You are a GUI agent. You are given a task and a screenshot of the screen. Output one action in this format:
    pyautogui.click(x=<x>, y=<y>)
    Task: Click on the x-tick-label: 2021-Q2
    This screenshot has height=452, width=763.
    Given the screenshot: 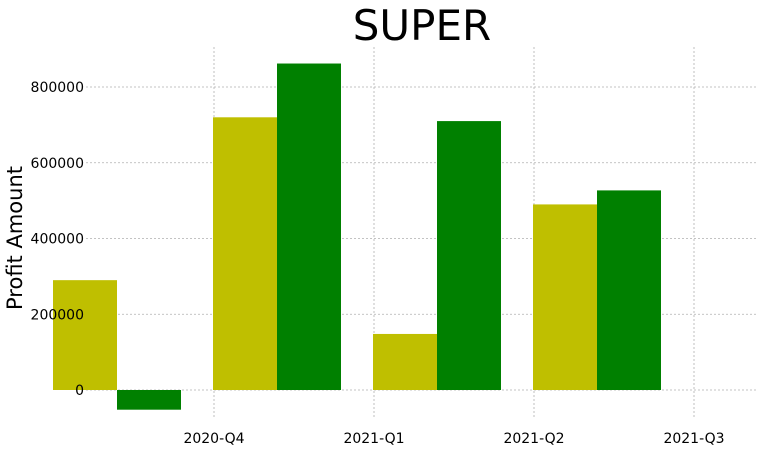 What is the action you would take?
    pyautogui.click(x=533, y=439)
    